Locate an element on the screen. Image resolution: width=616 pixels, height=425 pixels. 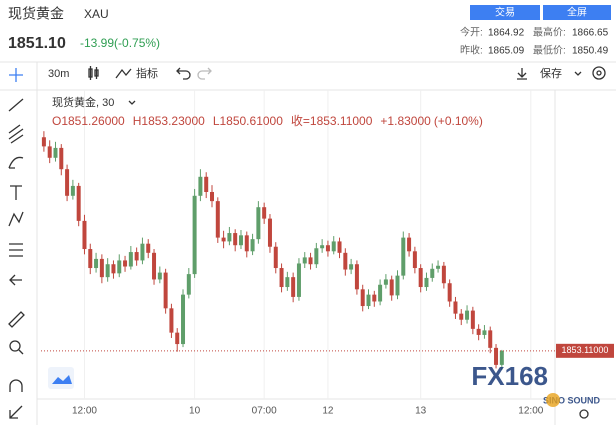
lock-tool is located at coordinates (16, 412).